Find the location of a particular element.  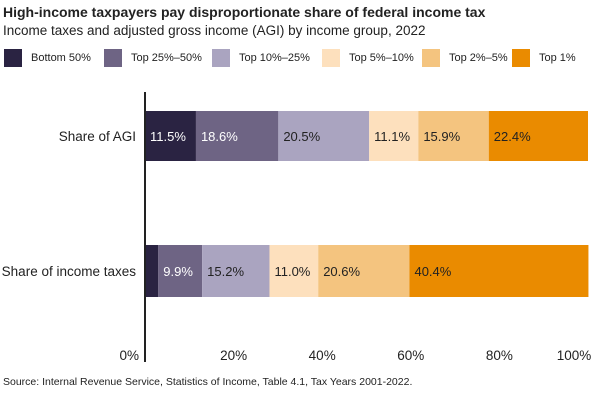

x-tick-label: 20% is located at coordinates (233, 355).